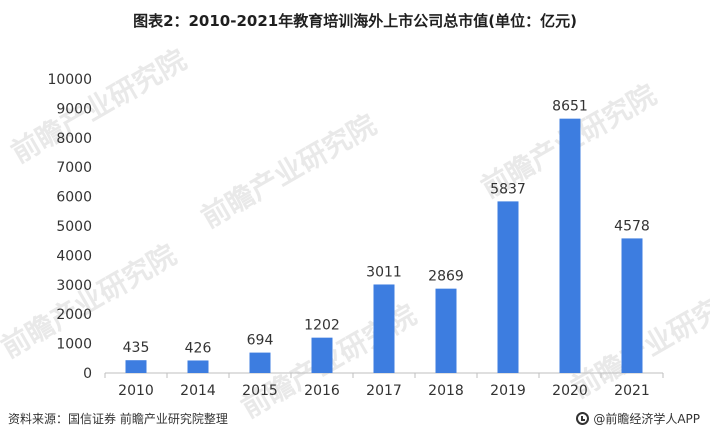  I want to click on y-tick-label: 4000, so click(74, 256).